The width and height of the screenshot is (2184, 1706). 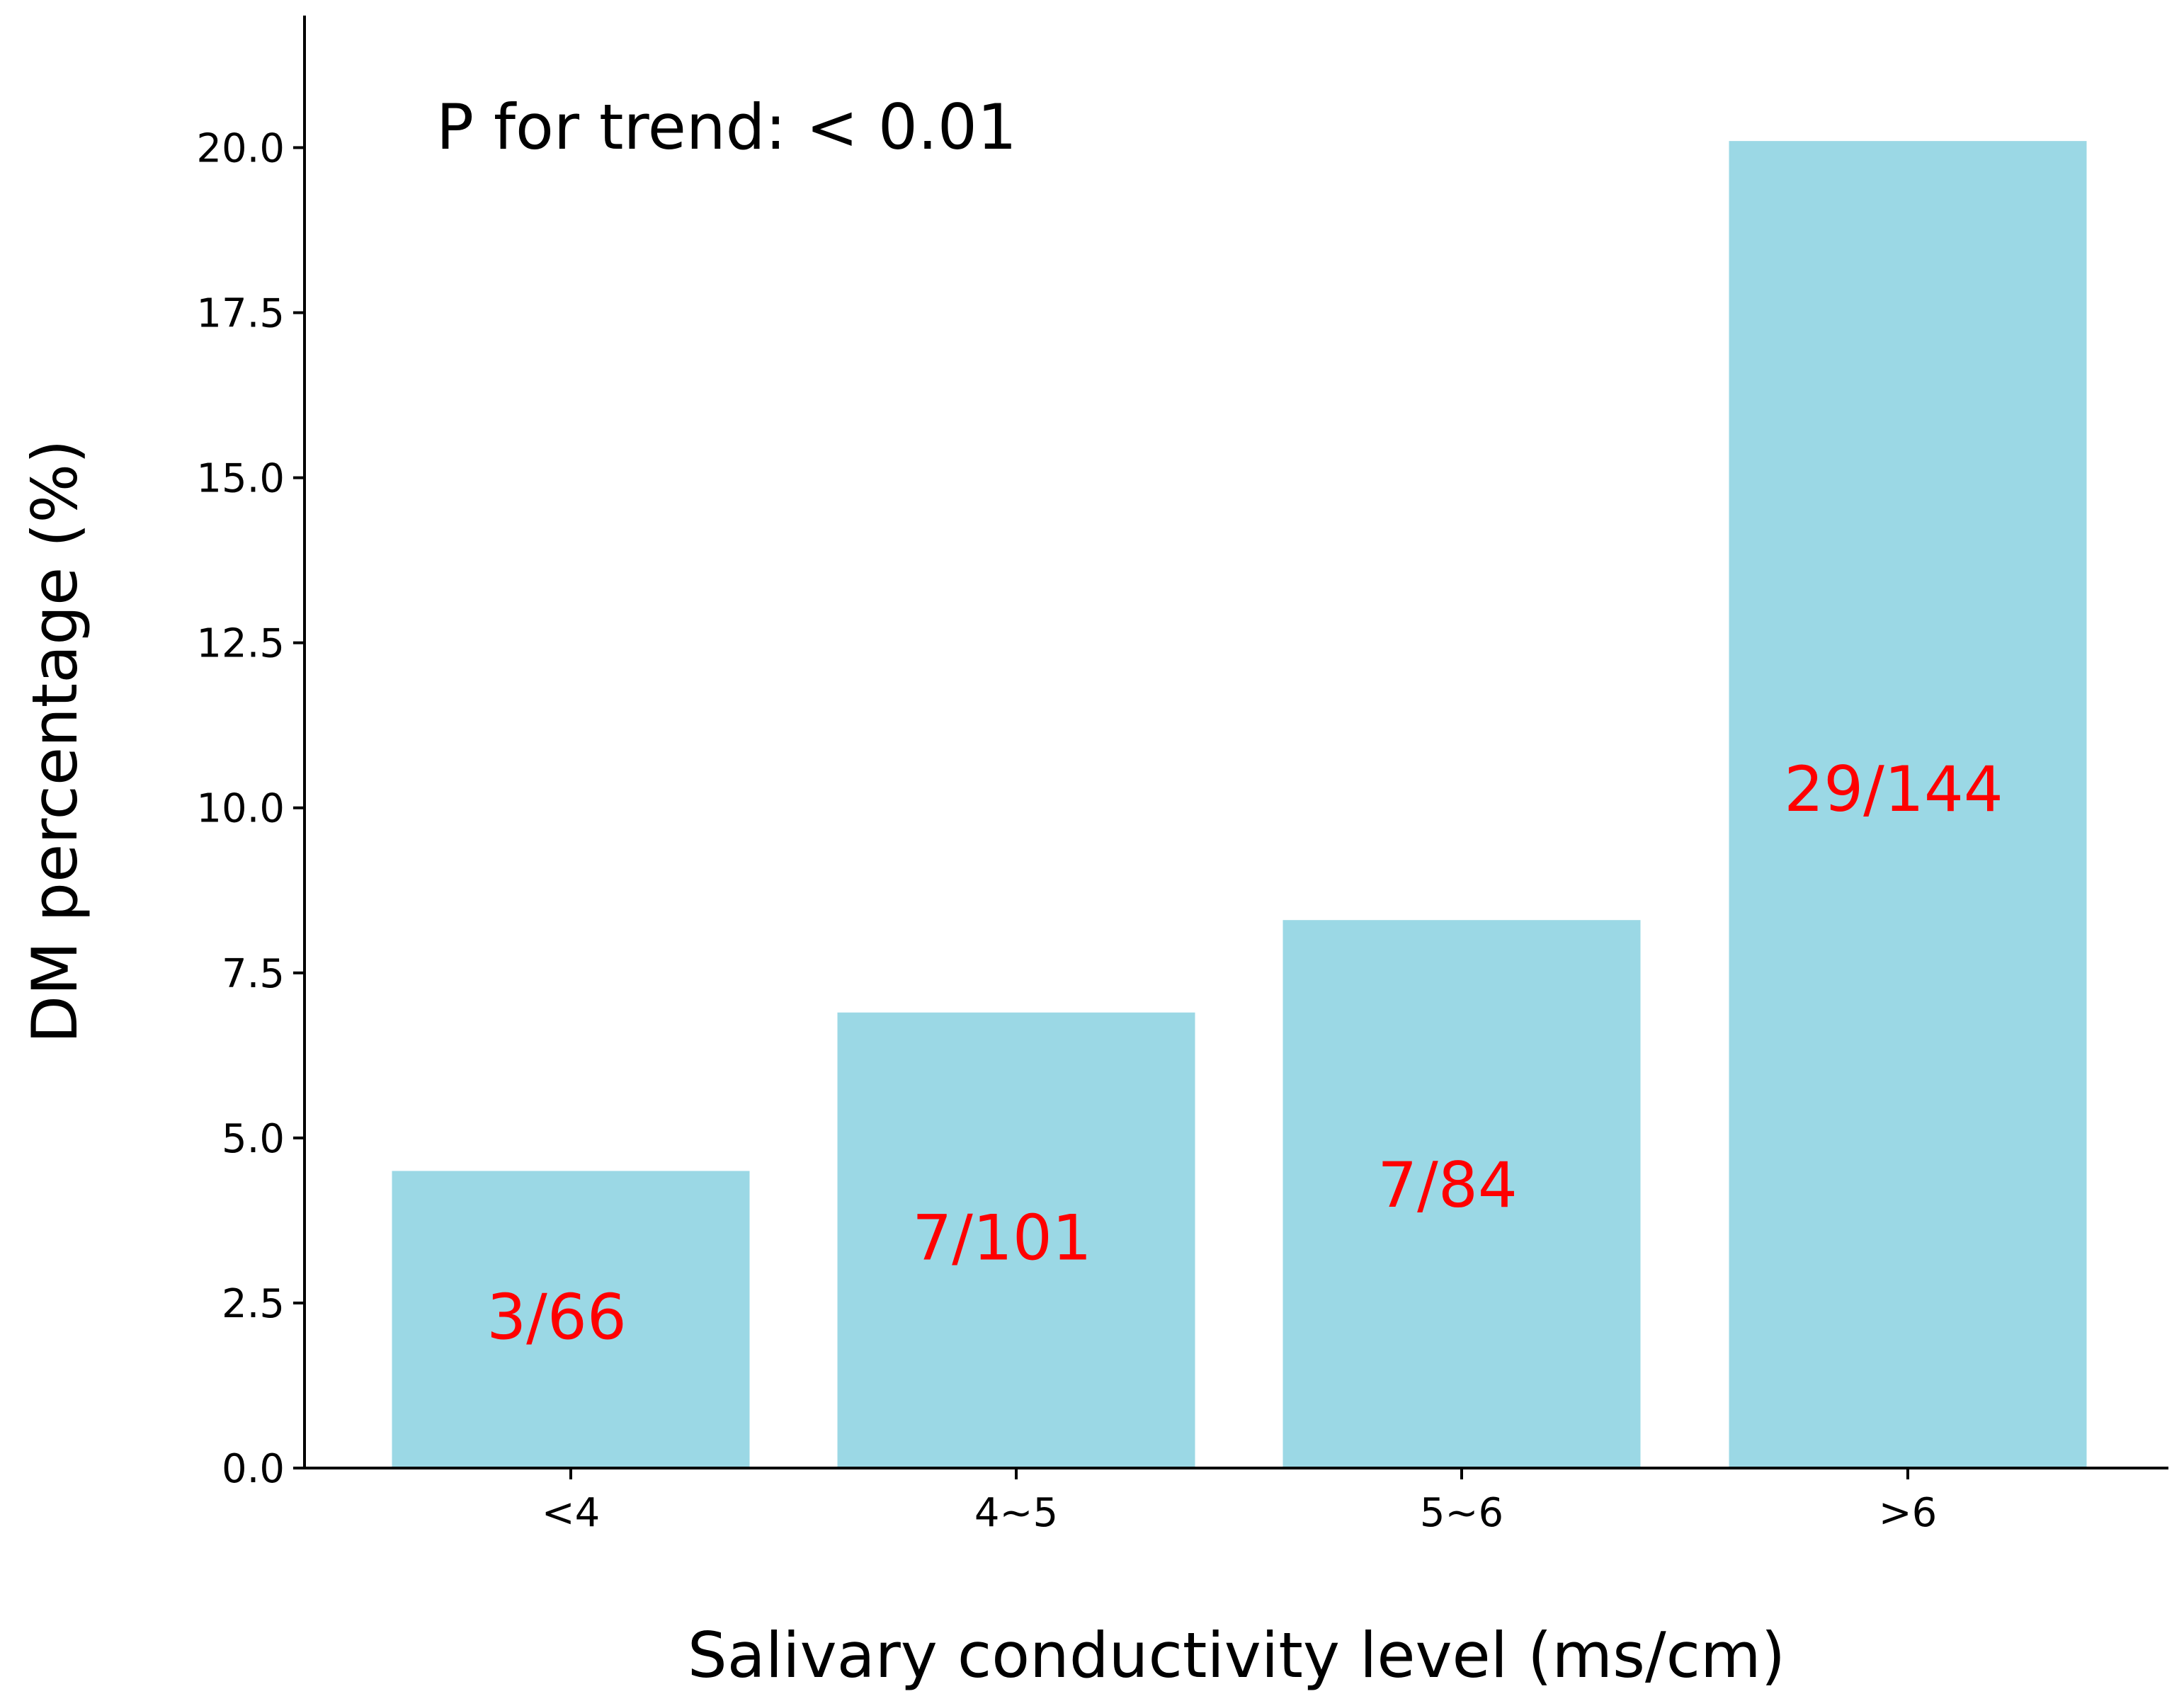 What do you see at coordinates (241, 479) in the screenshot?
I see `y-tick-label: 15.0` at bounding box center [241, 479].